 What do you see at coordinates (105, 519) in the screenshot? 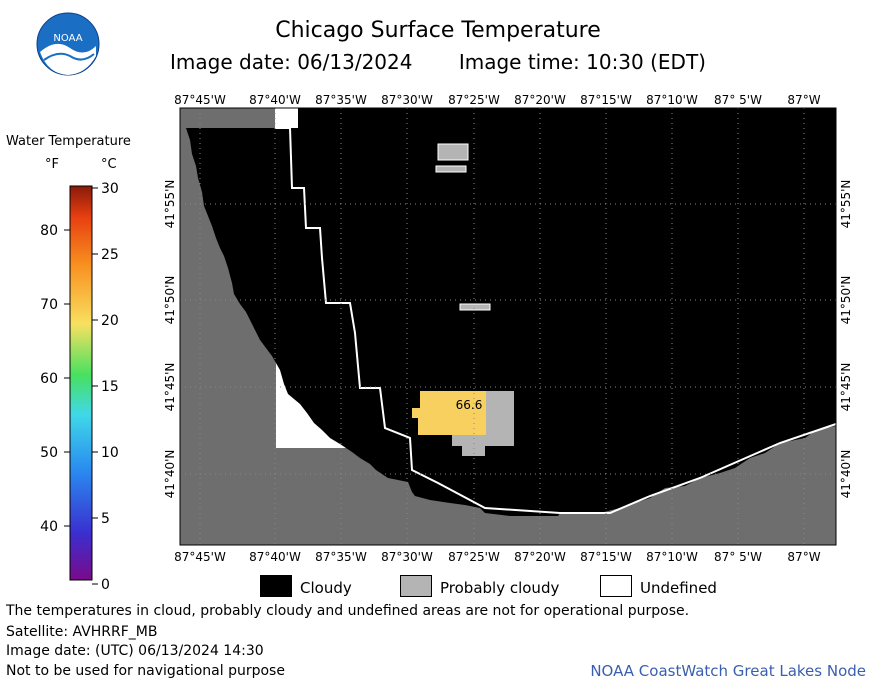
I see `c-tick-label: 5` at bounding box center [105, 519].